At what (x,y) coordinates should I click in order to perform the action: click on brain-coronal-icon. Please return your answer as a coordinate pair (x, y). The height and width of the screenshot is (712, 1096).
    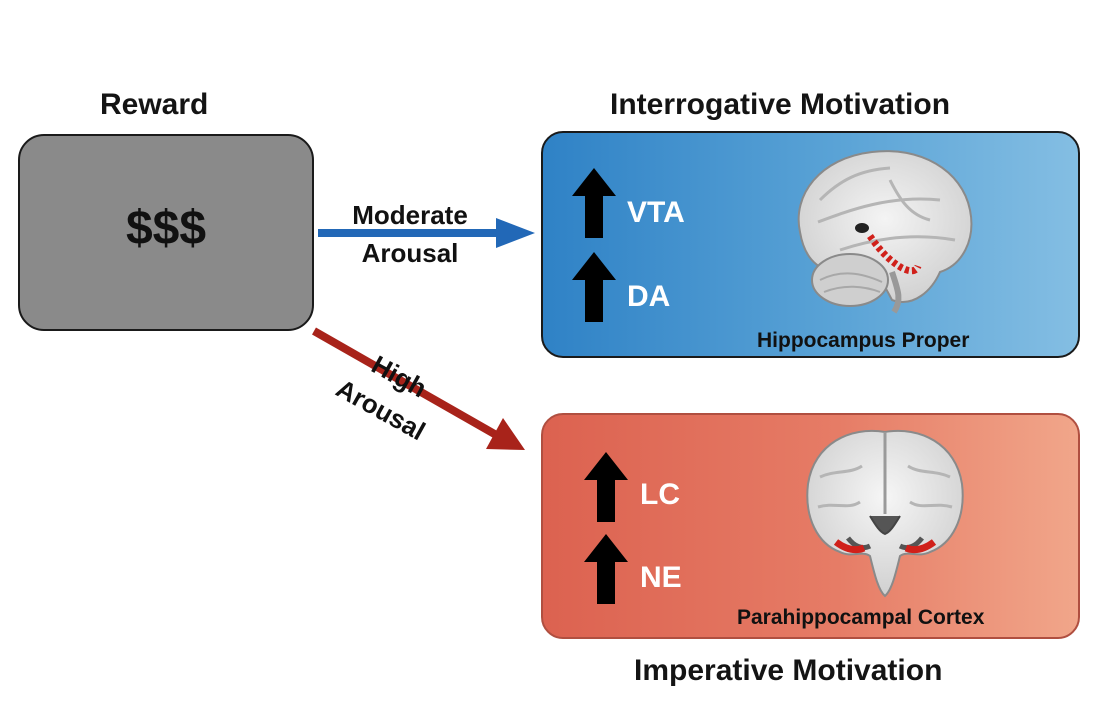
    Looking at the image, I should click on (885, 513).